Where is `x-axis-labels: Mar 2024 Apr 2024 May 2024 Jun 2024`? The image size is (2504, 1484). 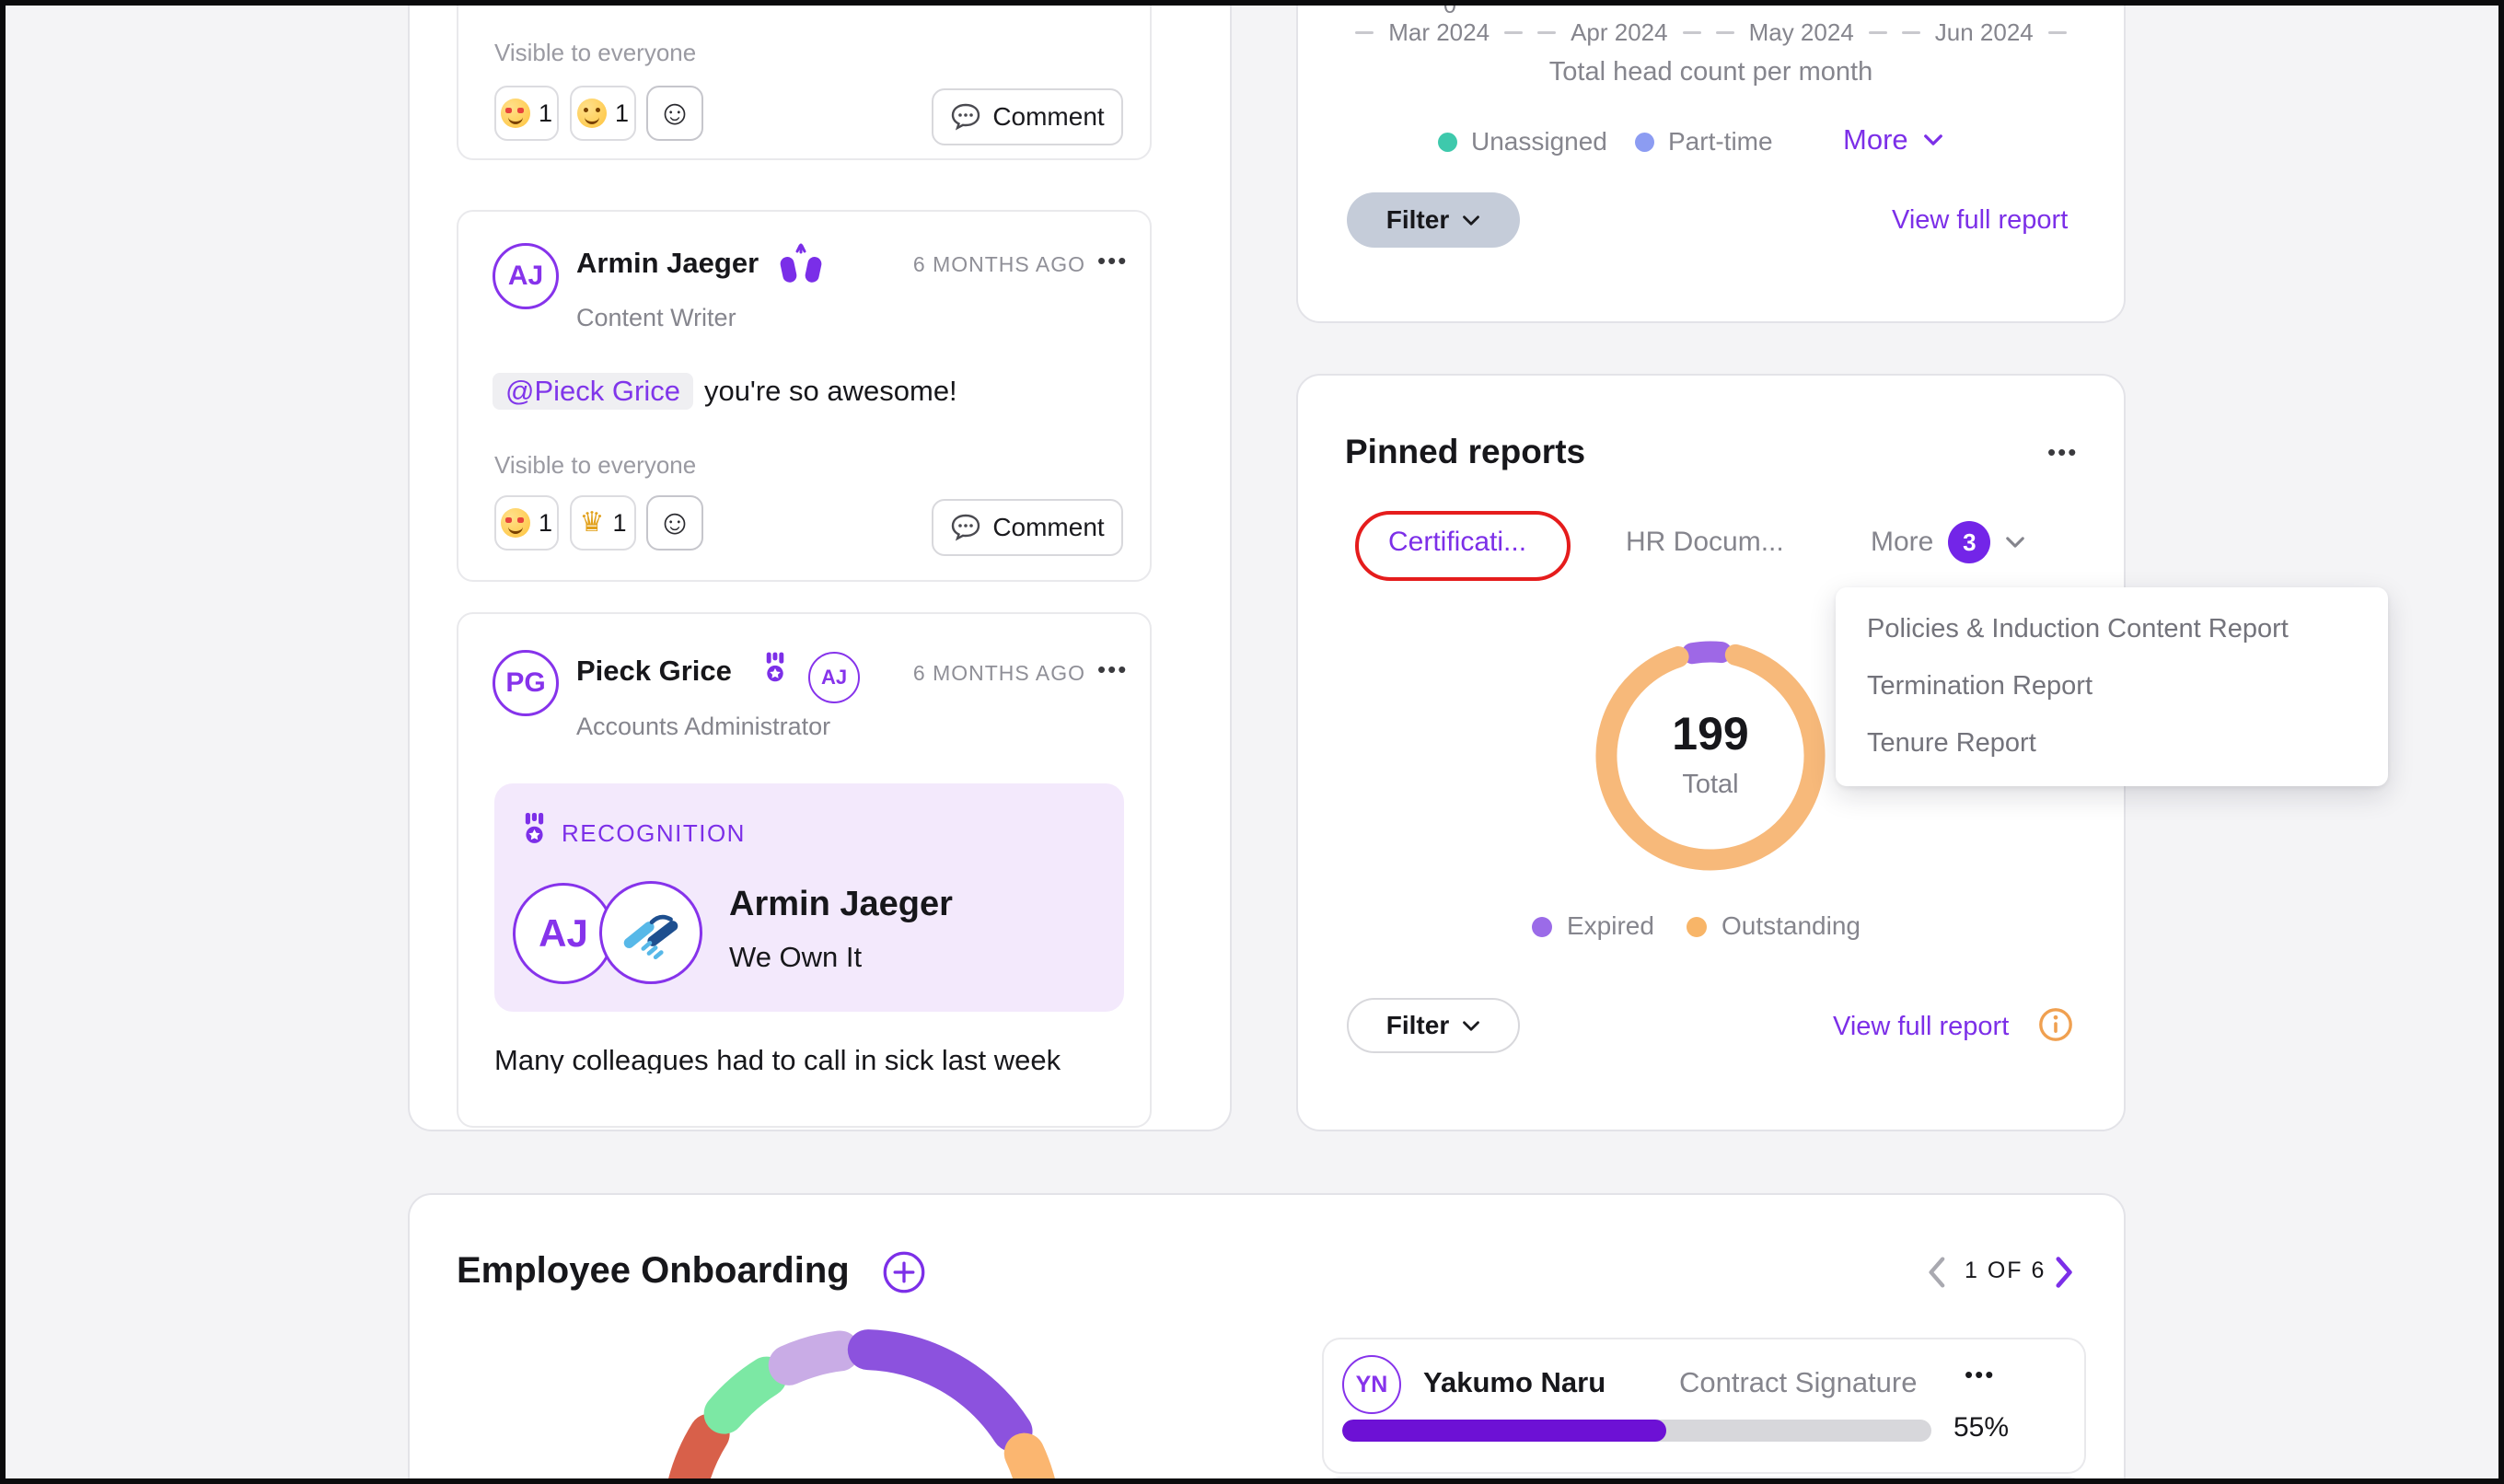
x-axis-labels: Mar 2024 Apr 2024 May 2024 Jun 2024 is located at coordinates (1711, 32).